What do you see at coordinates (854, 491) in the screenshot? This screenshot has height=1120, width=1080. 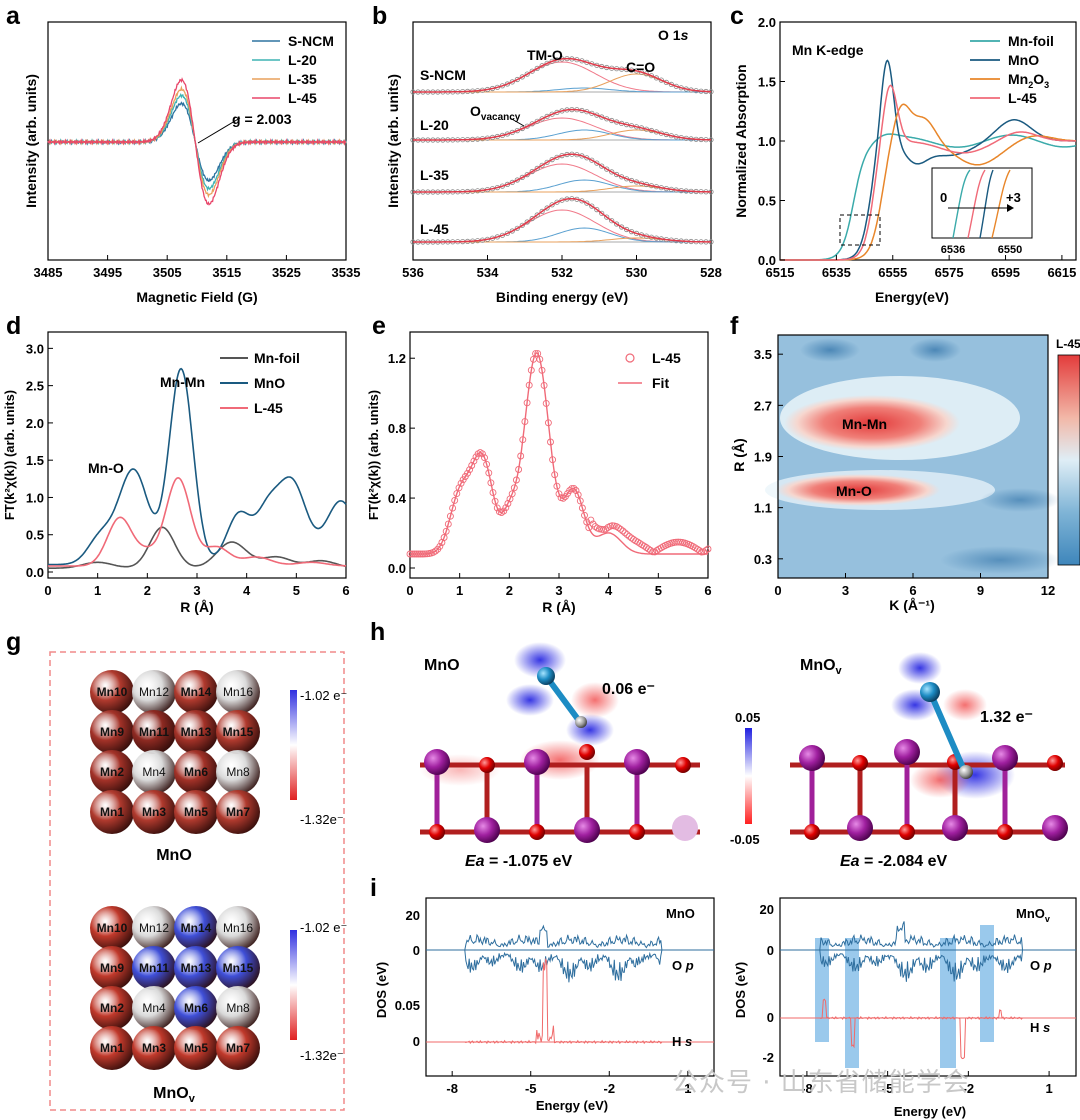 I see `panel-f-label-mno: Mn-O` at bounding box center [854, 491].